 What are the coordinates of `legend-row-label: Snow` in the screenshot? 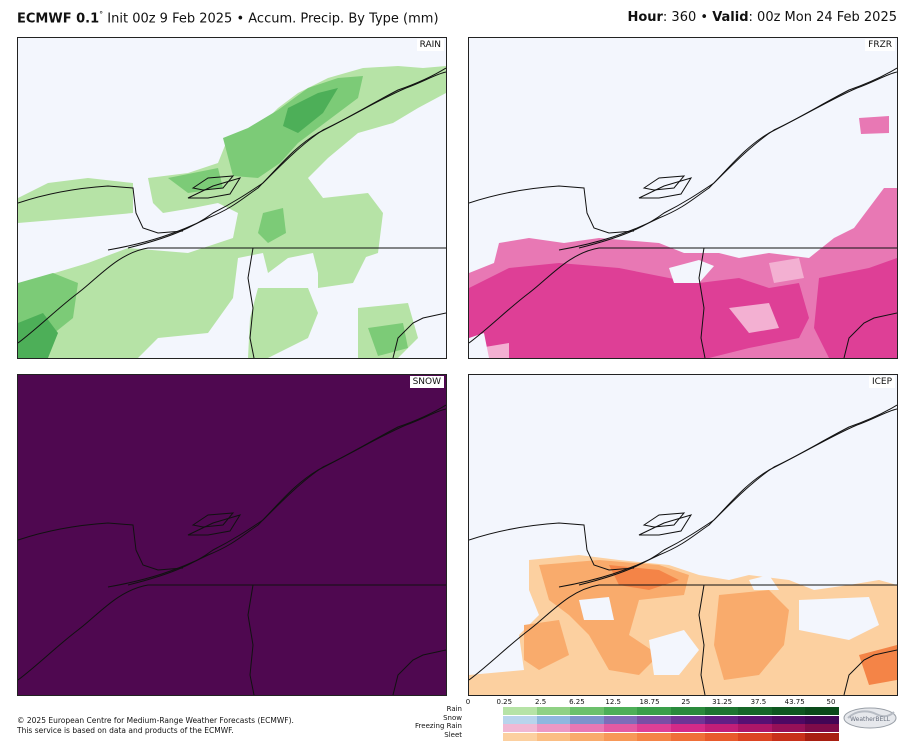 It's located at (452, 717).